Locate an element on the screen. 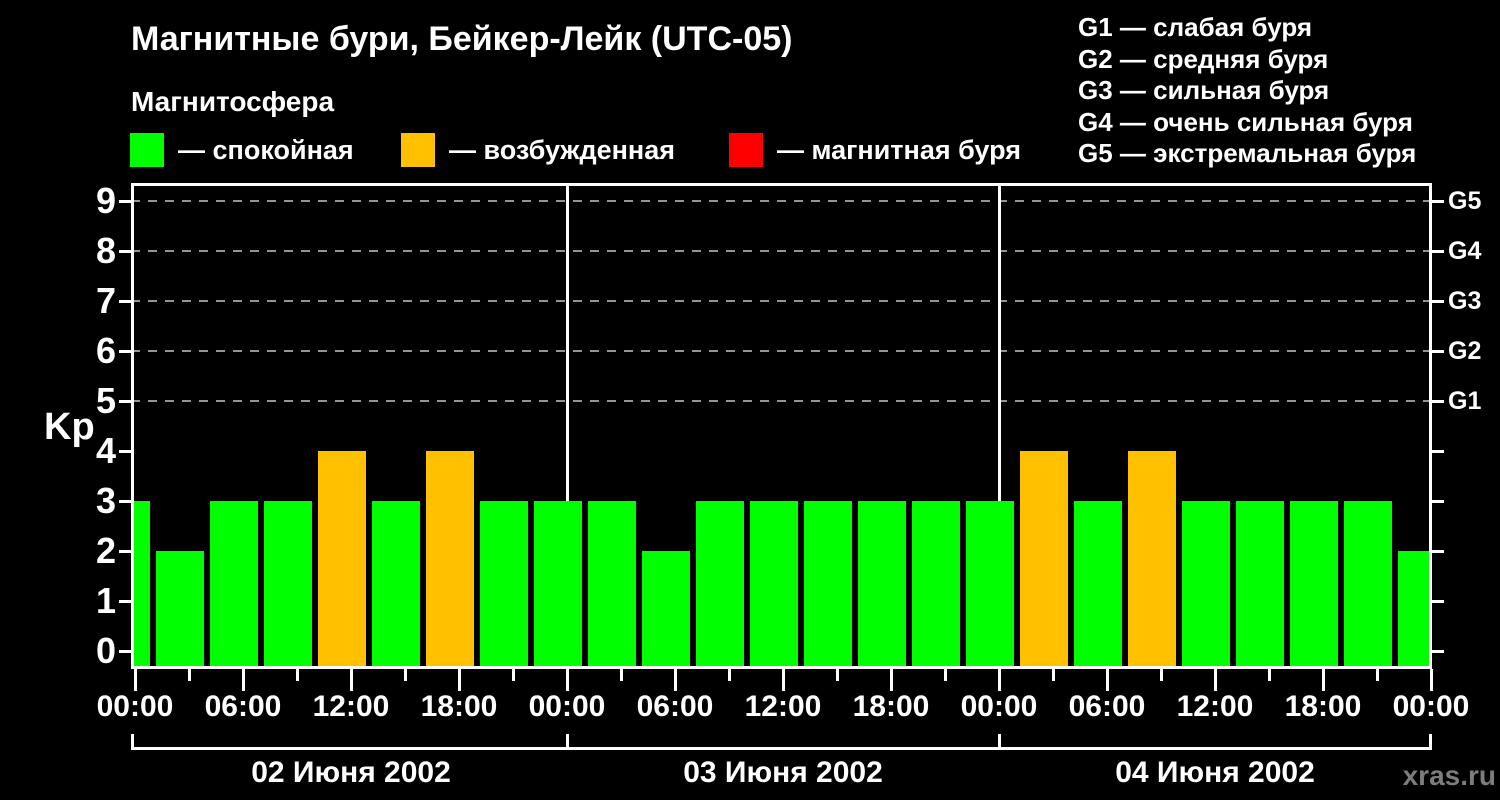  g-scale-tick-label: G3 is located at coordinates (1465, 301).